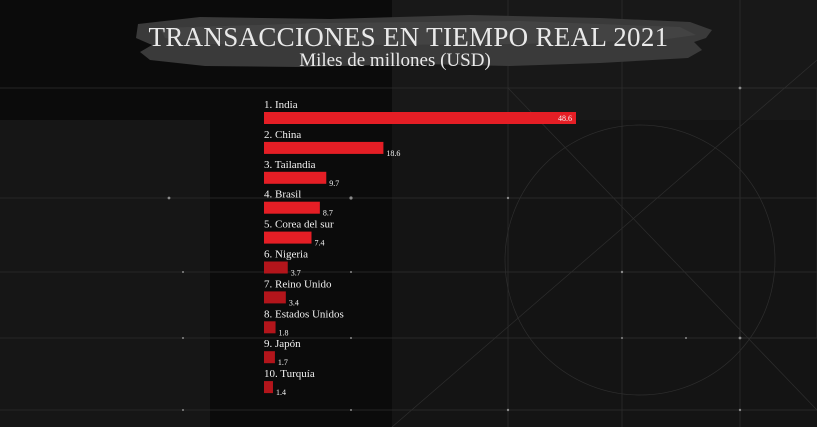  What do you see at coordinates (393, 153) in the screenshot?
I see `value-label: 18.6` at bounding box center [393, 153].